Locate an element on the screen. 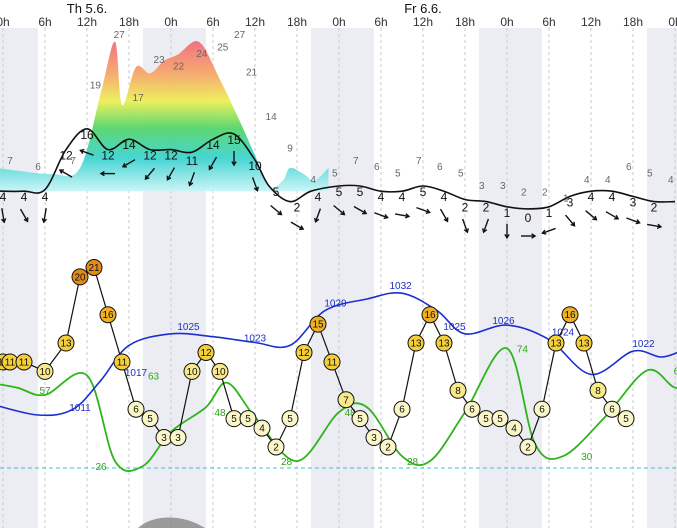 This screenshot has width=677, height=528. gust-label: 1 is located at coordinates (566, 199).